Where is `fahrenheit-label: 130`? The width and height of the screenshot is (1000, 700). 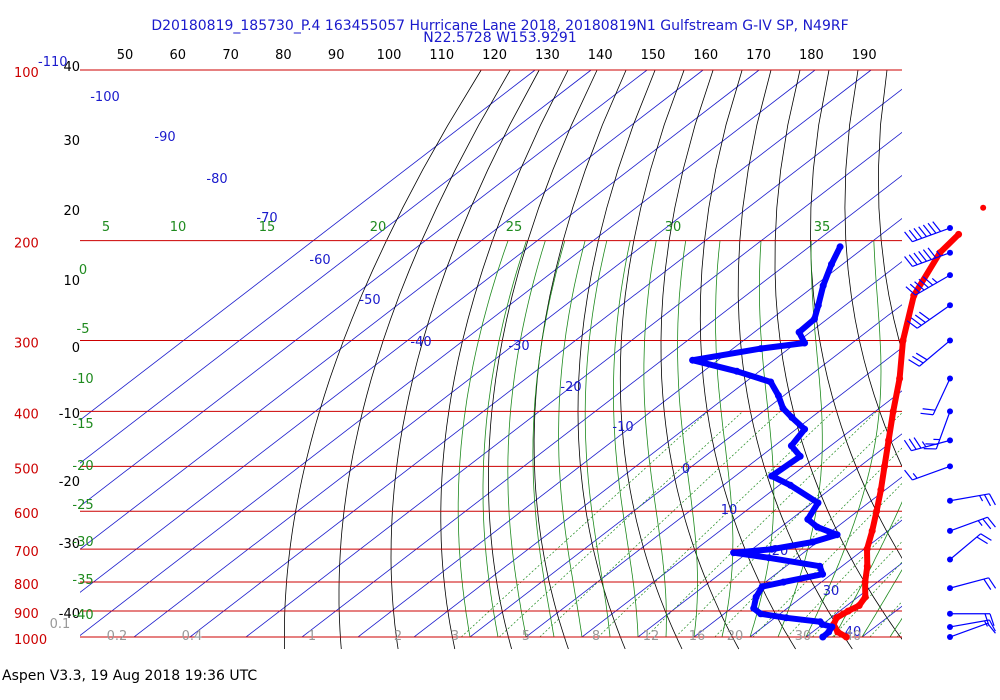 fahrenheit-label: 130 is located at coordinates (547, 55).